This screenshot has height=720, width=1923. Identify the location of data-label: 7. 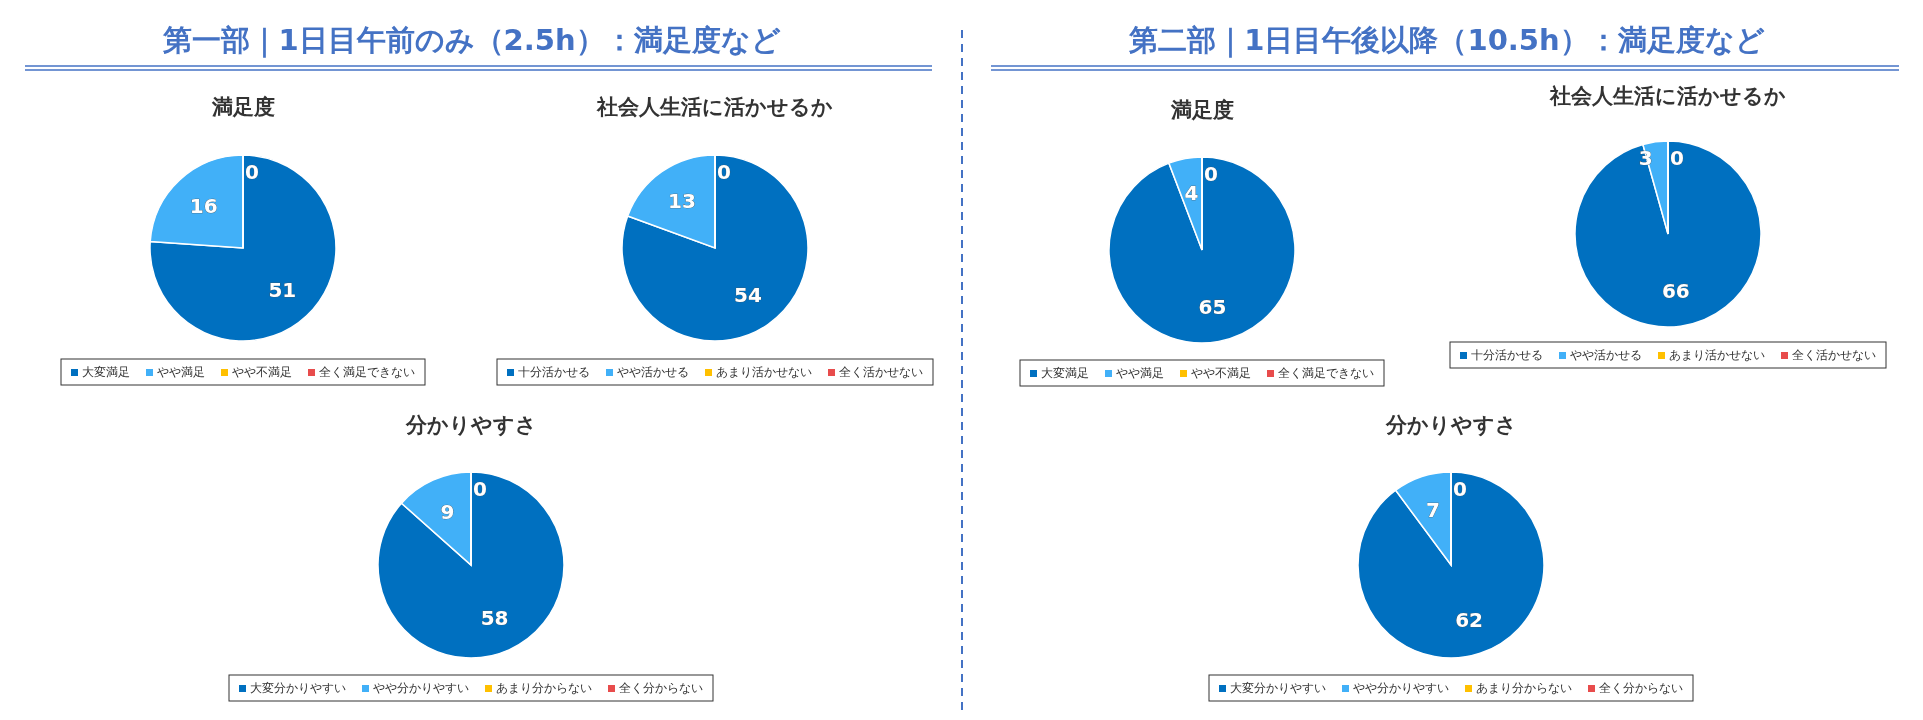
(1432, 510).